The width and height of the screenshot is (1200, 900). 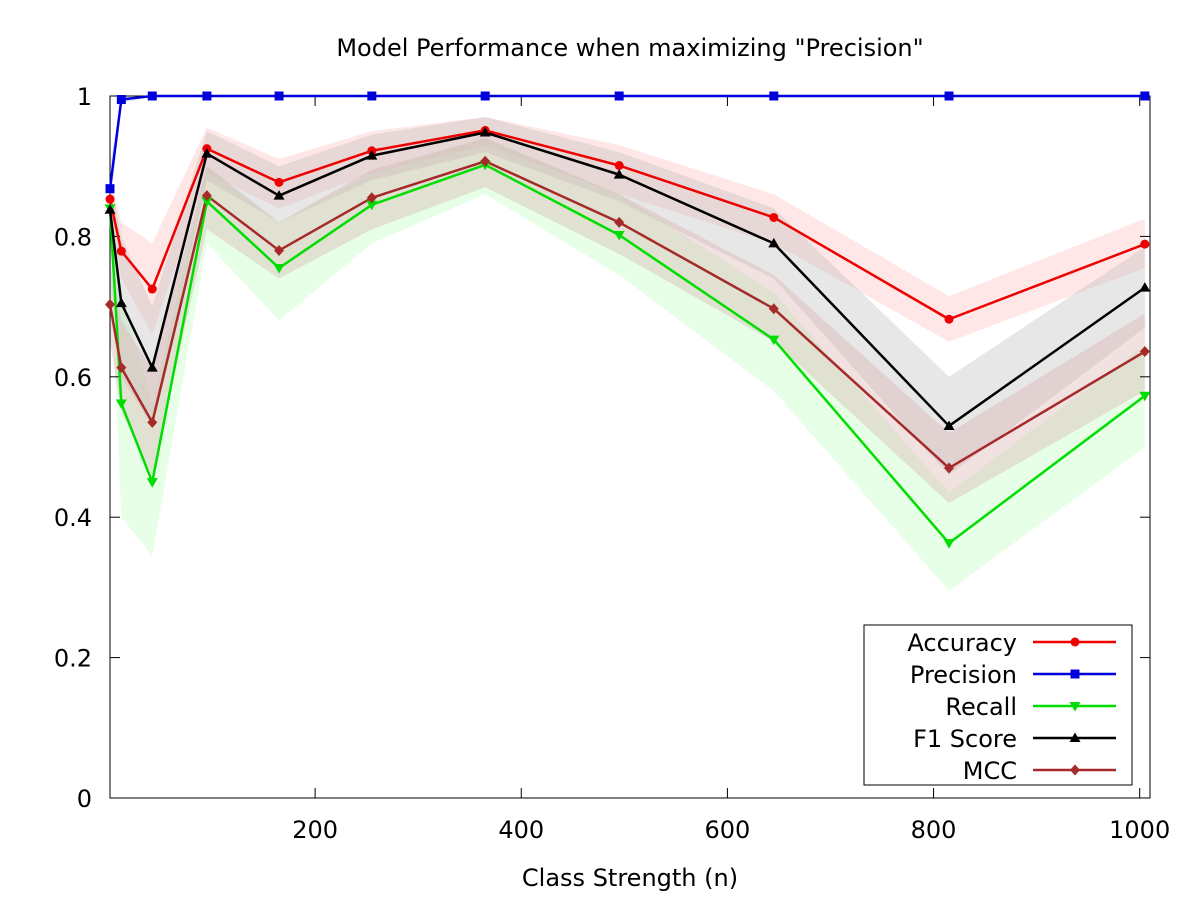 What do you see at coordinates (84, 799) in the screenshot?
I see `y-tick-label: 0` at bounding box center [84, 799].